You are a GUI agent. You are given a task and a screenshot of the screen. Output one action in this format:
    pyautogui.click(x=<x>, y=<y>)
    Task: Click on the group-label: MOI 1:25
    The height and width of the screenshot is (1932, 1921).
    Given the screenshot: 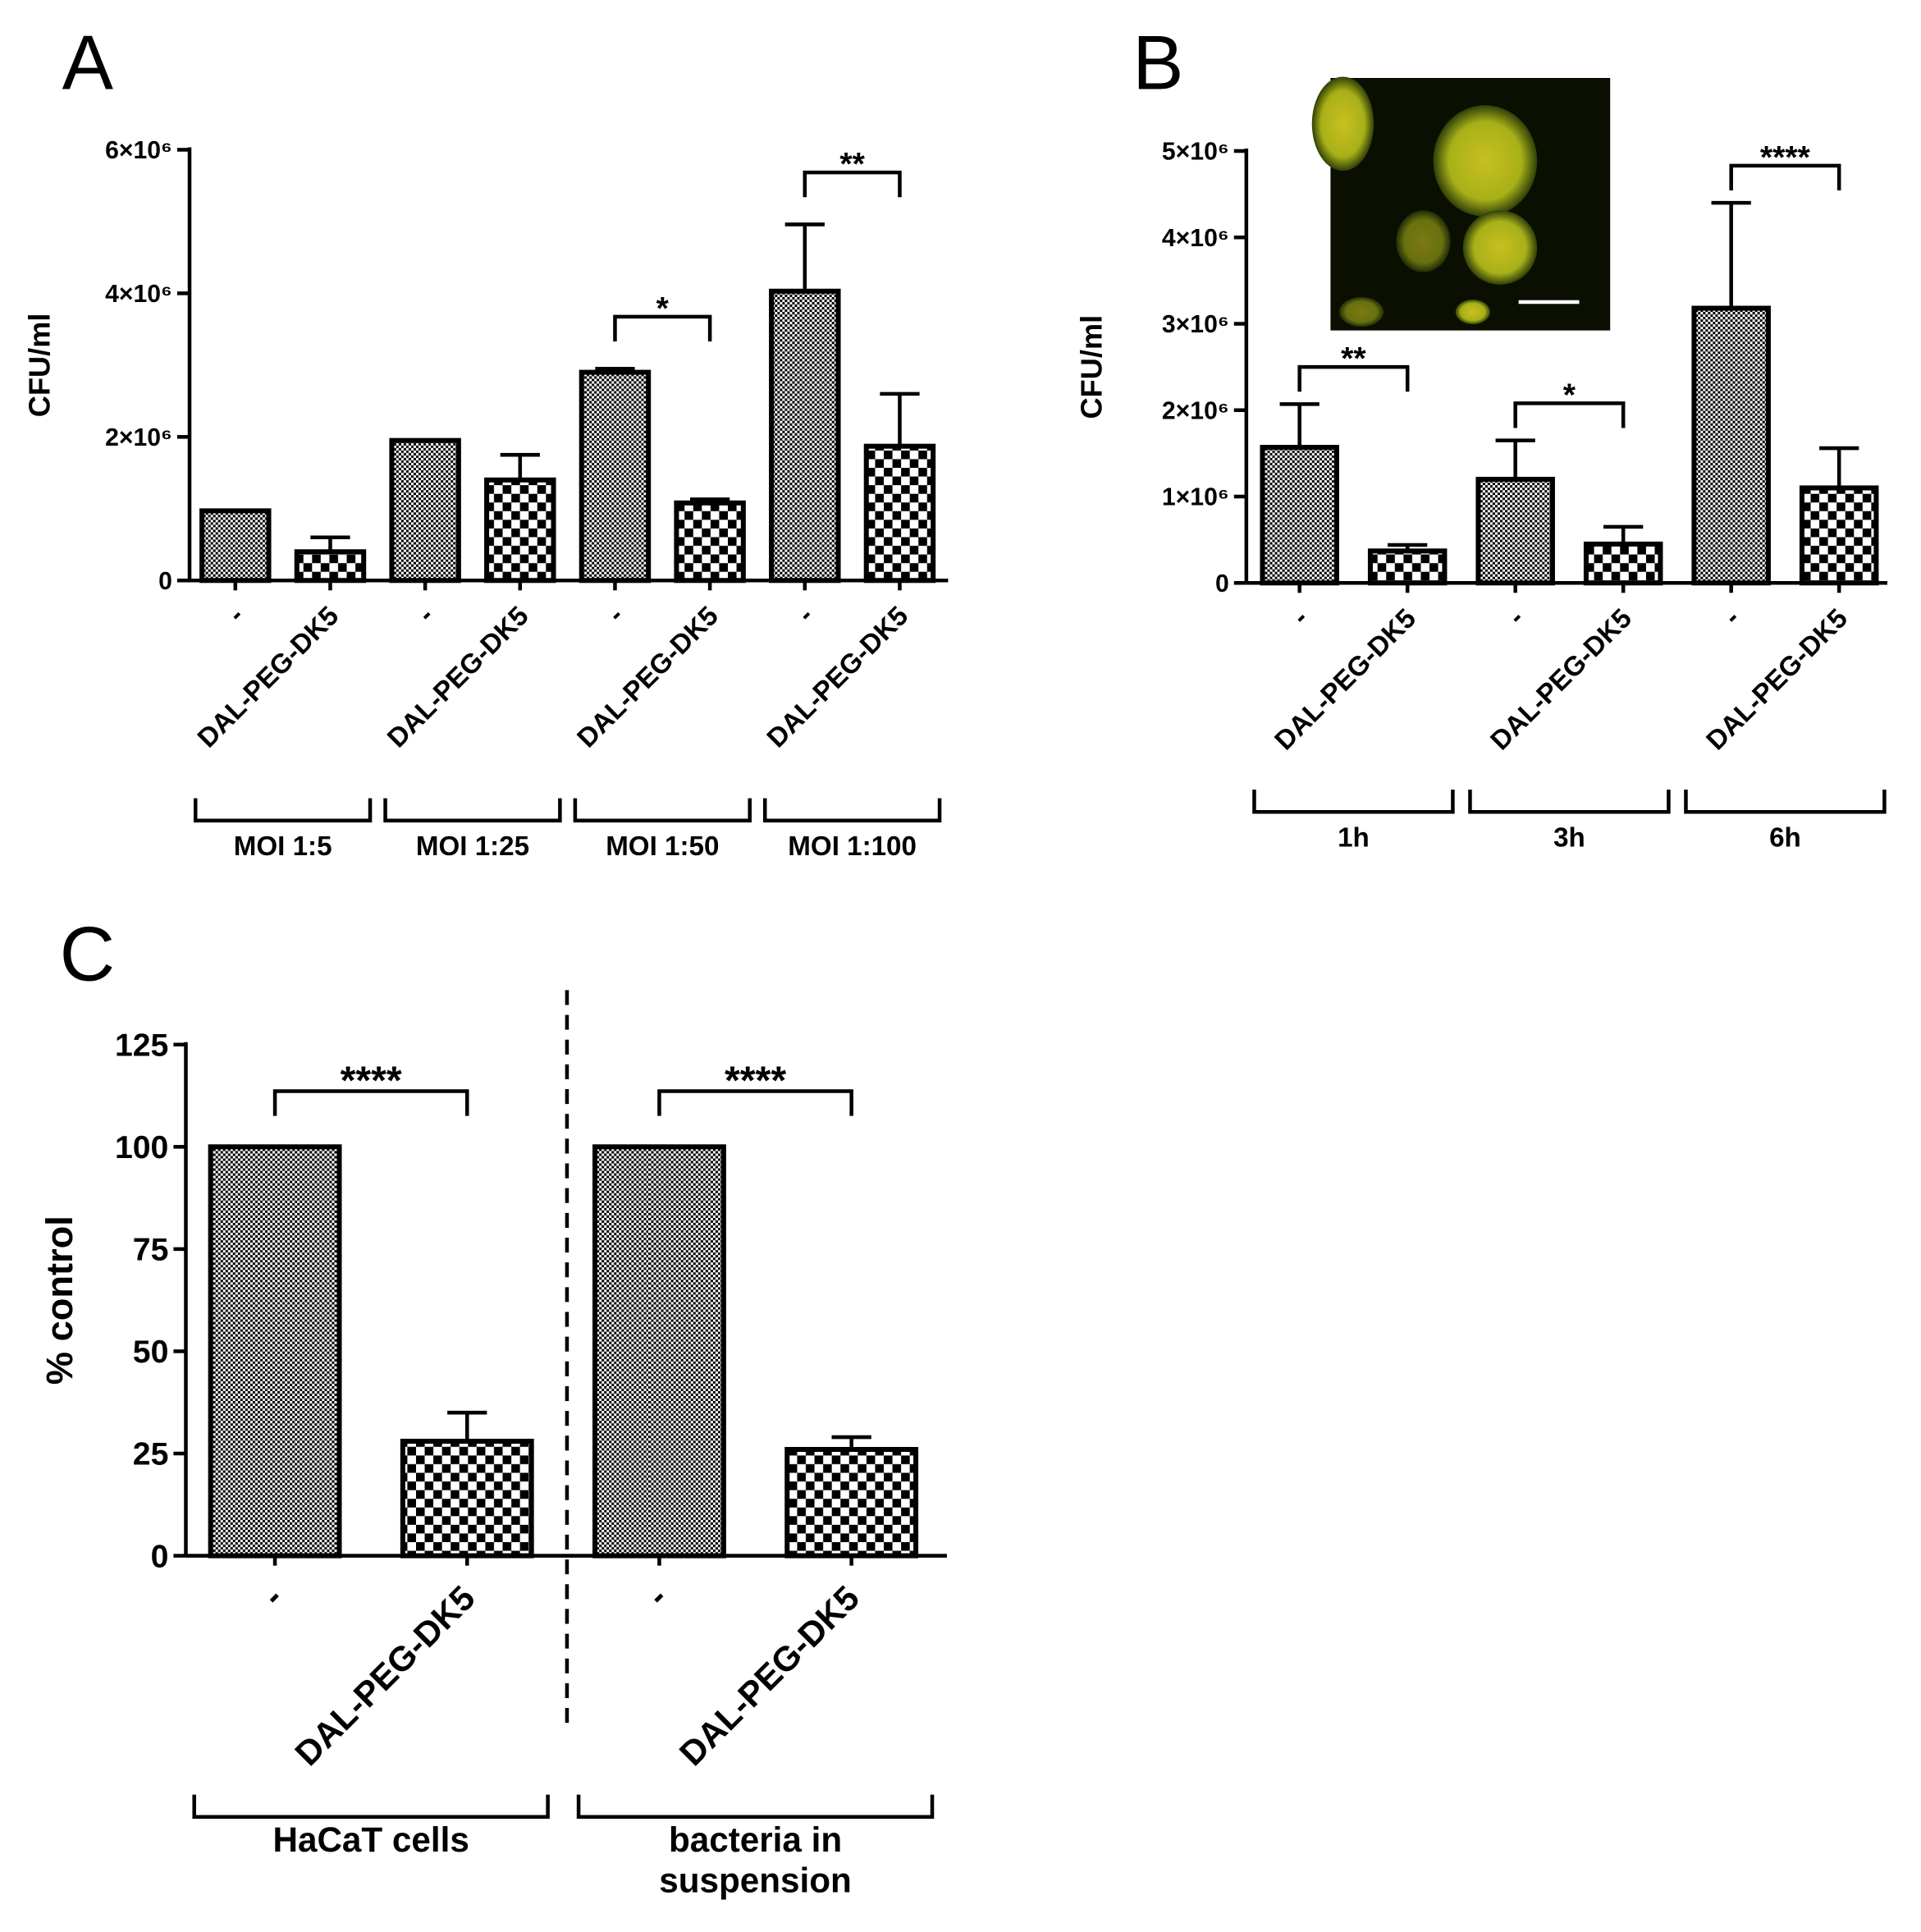 What is the action you would take?
    pyautogui.click(x=473, y=846)
    